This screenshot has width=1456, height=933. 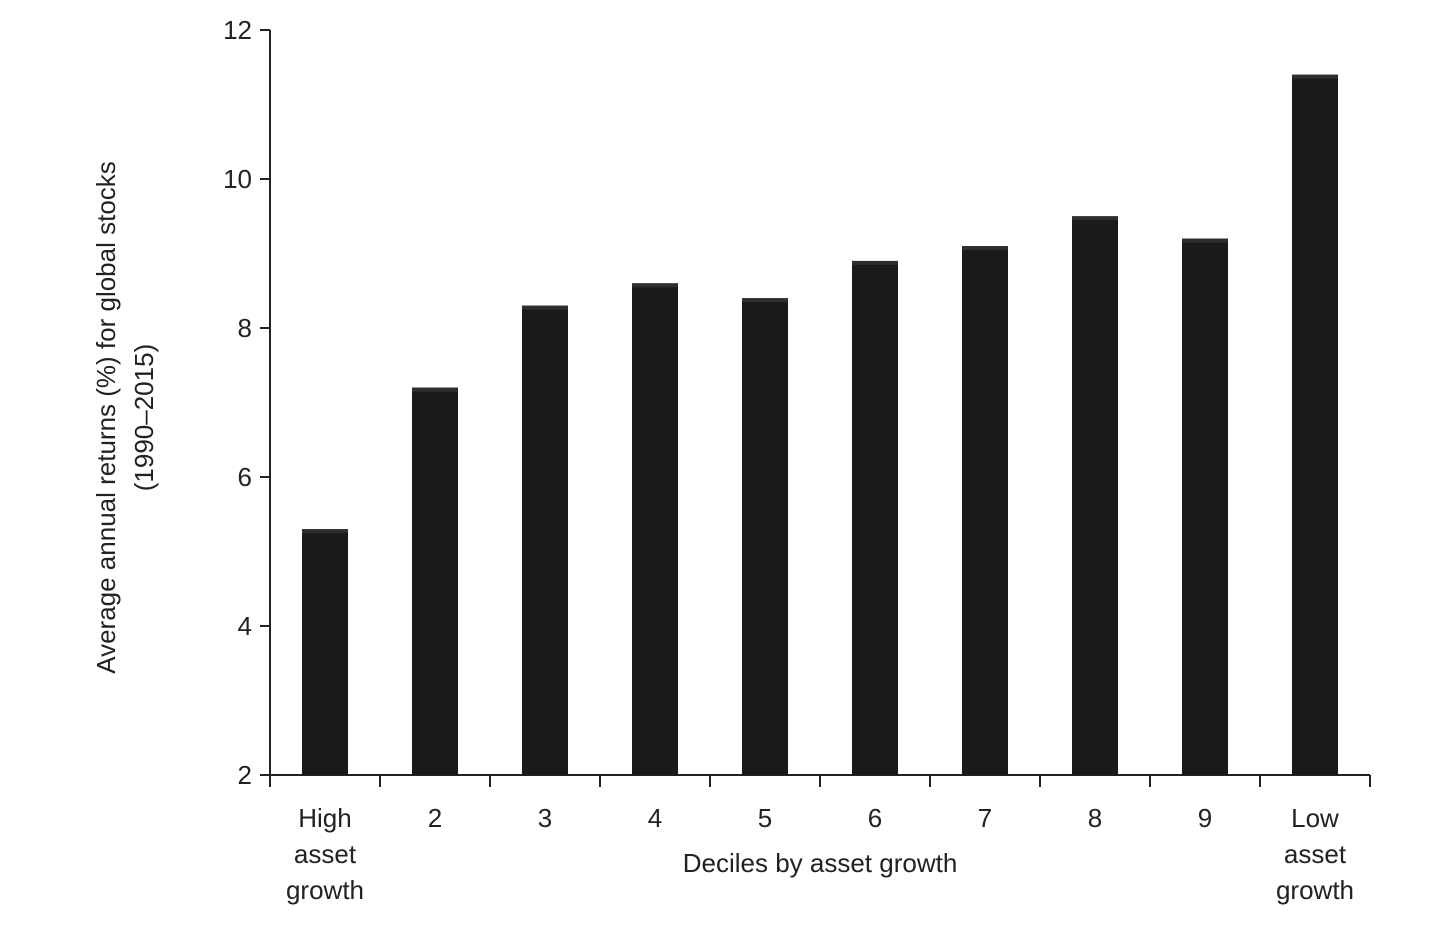 I want to click on x-category-label: 2, so click(x=435, y=818).